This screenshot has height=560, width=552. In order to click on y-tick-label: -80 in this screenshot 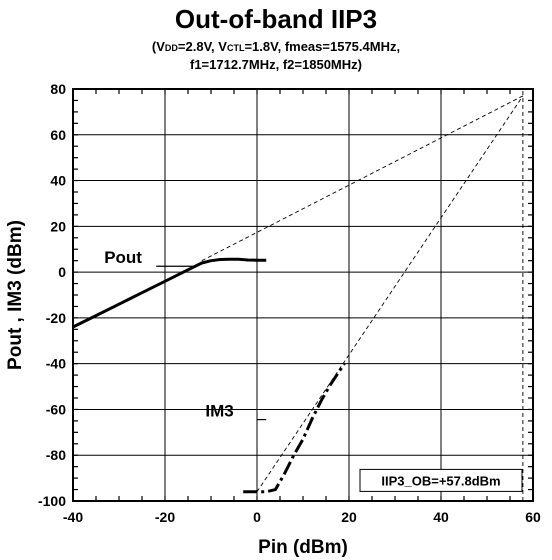, I will do `click(56, 455)`.